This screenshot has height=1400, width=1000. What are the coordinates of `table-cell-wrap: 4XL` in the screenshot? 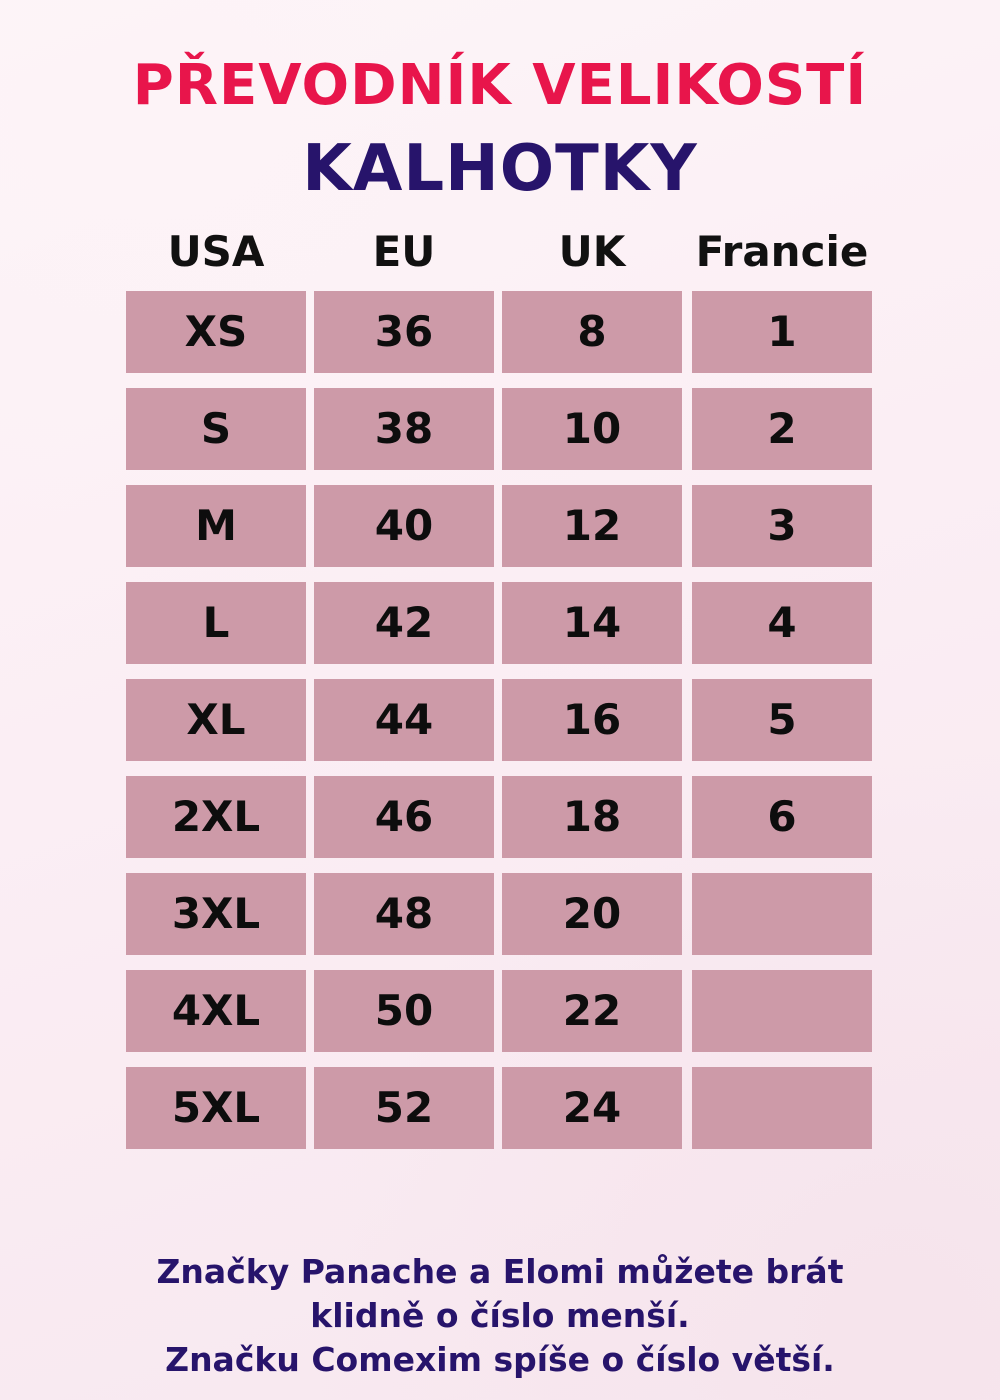 It's located at (216, 1011).